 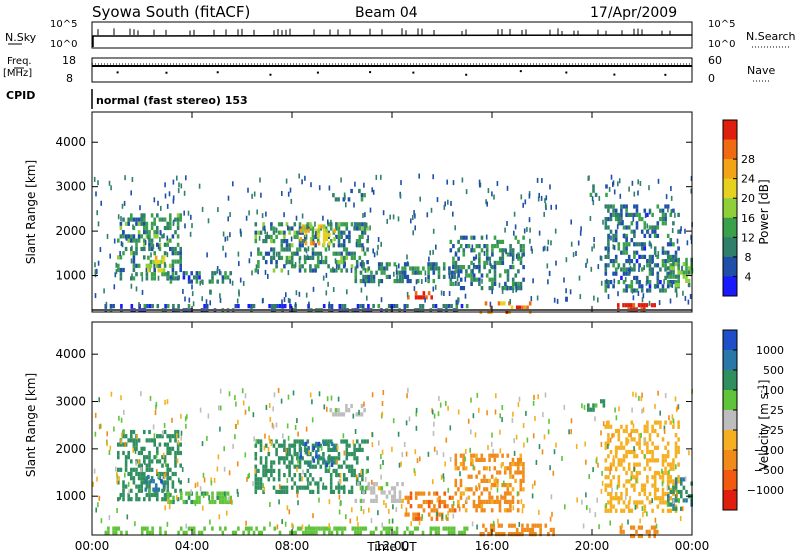 I want to click on freq-unit: [MHz], so click(x=17, y=73).